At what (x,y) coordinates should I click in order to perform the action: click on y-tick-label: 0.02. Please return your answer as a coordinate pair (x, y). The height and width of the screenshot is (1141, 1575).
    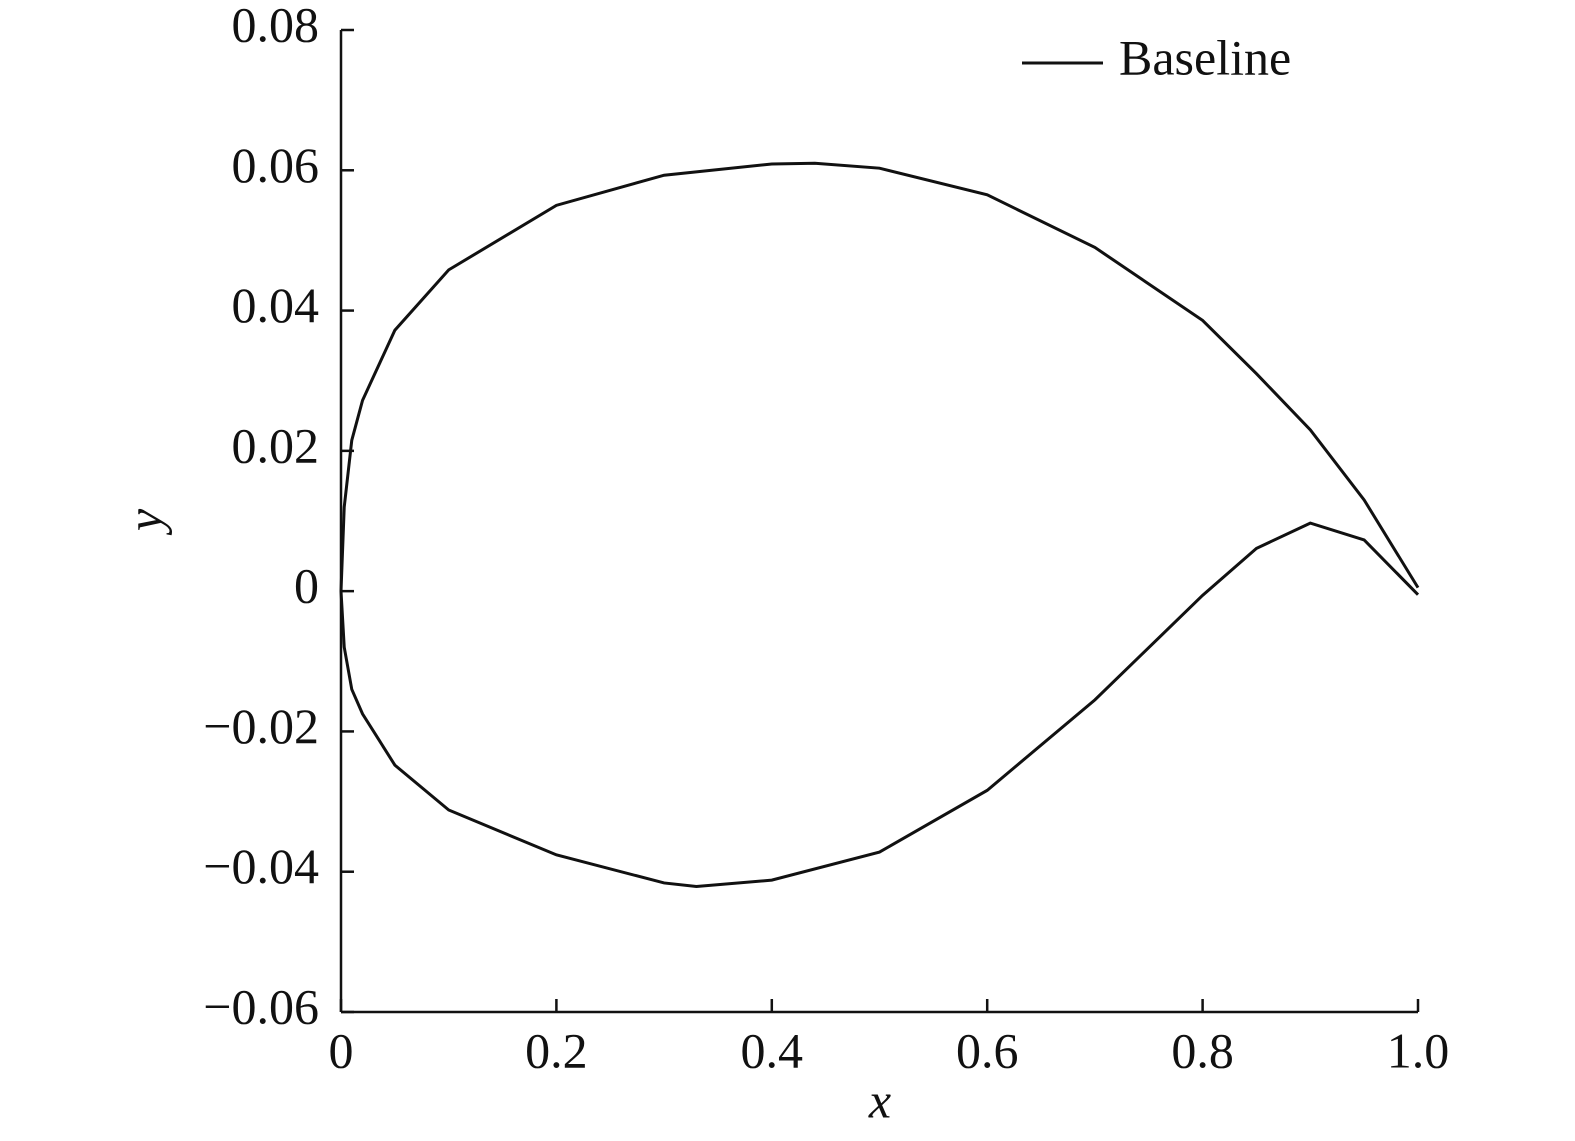
    Looking at the image, I should click on (276, 445).